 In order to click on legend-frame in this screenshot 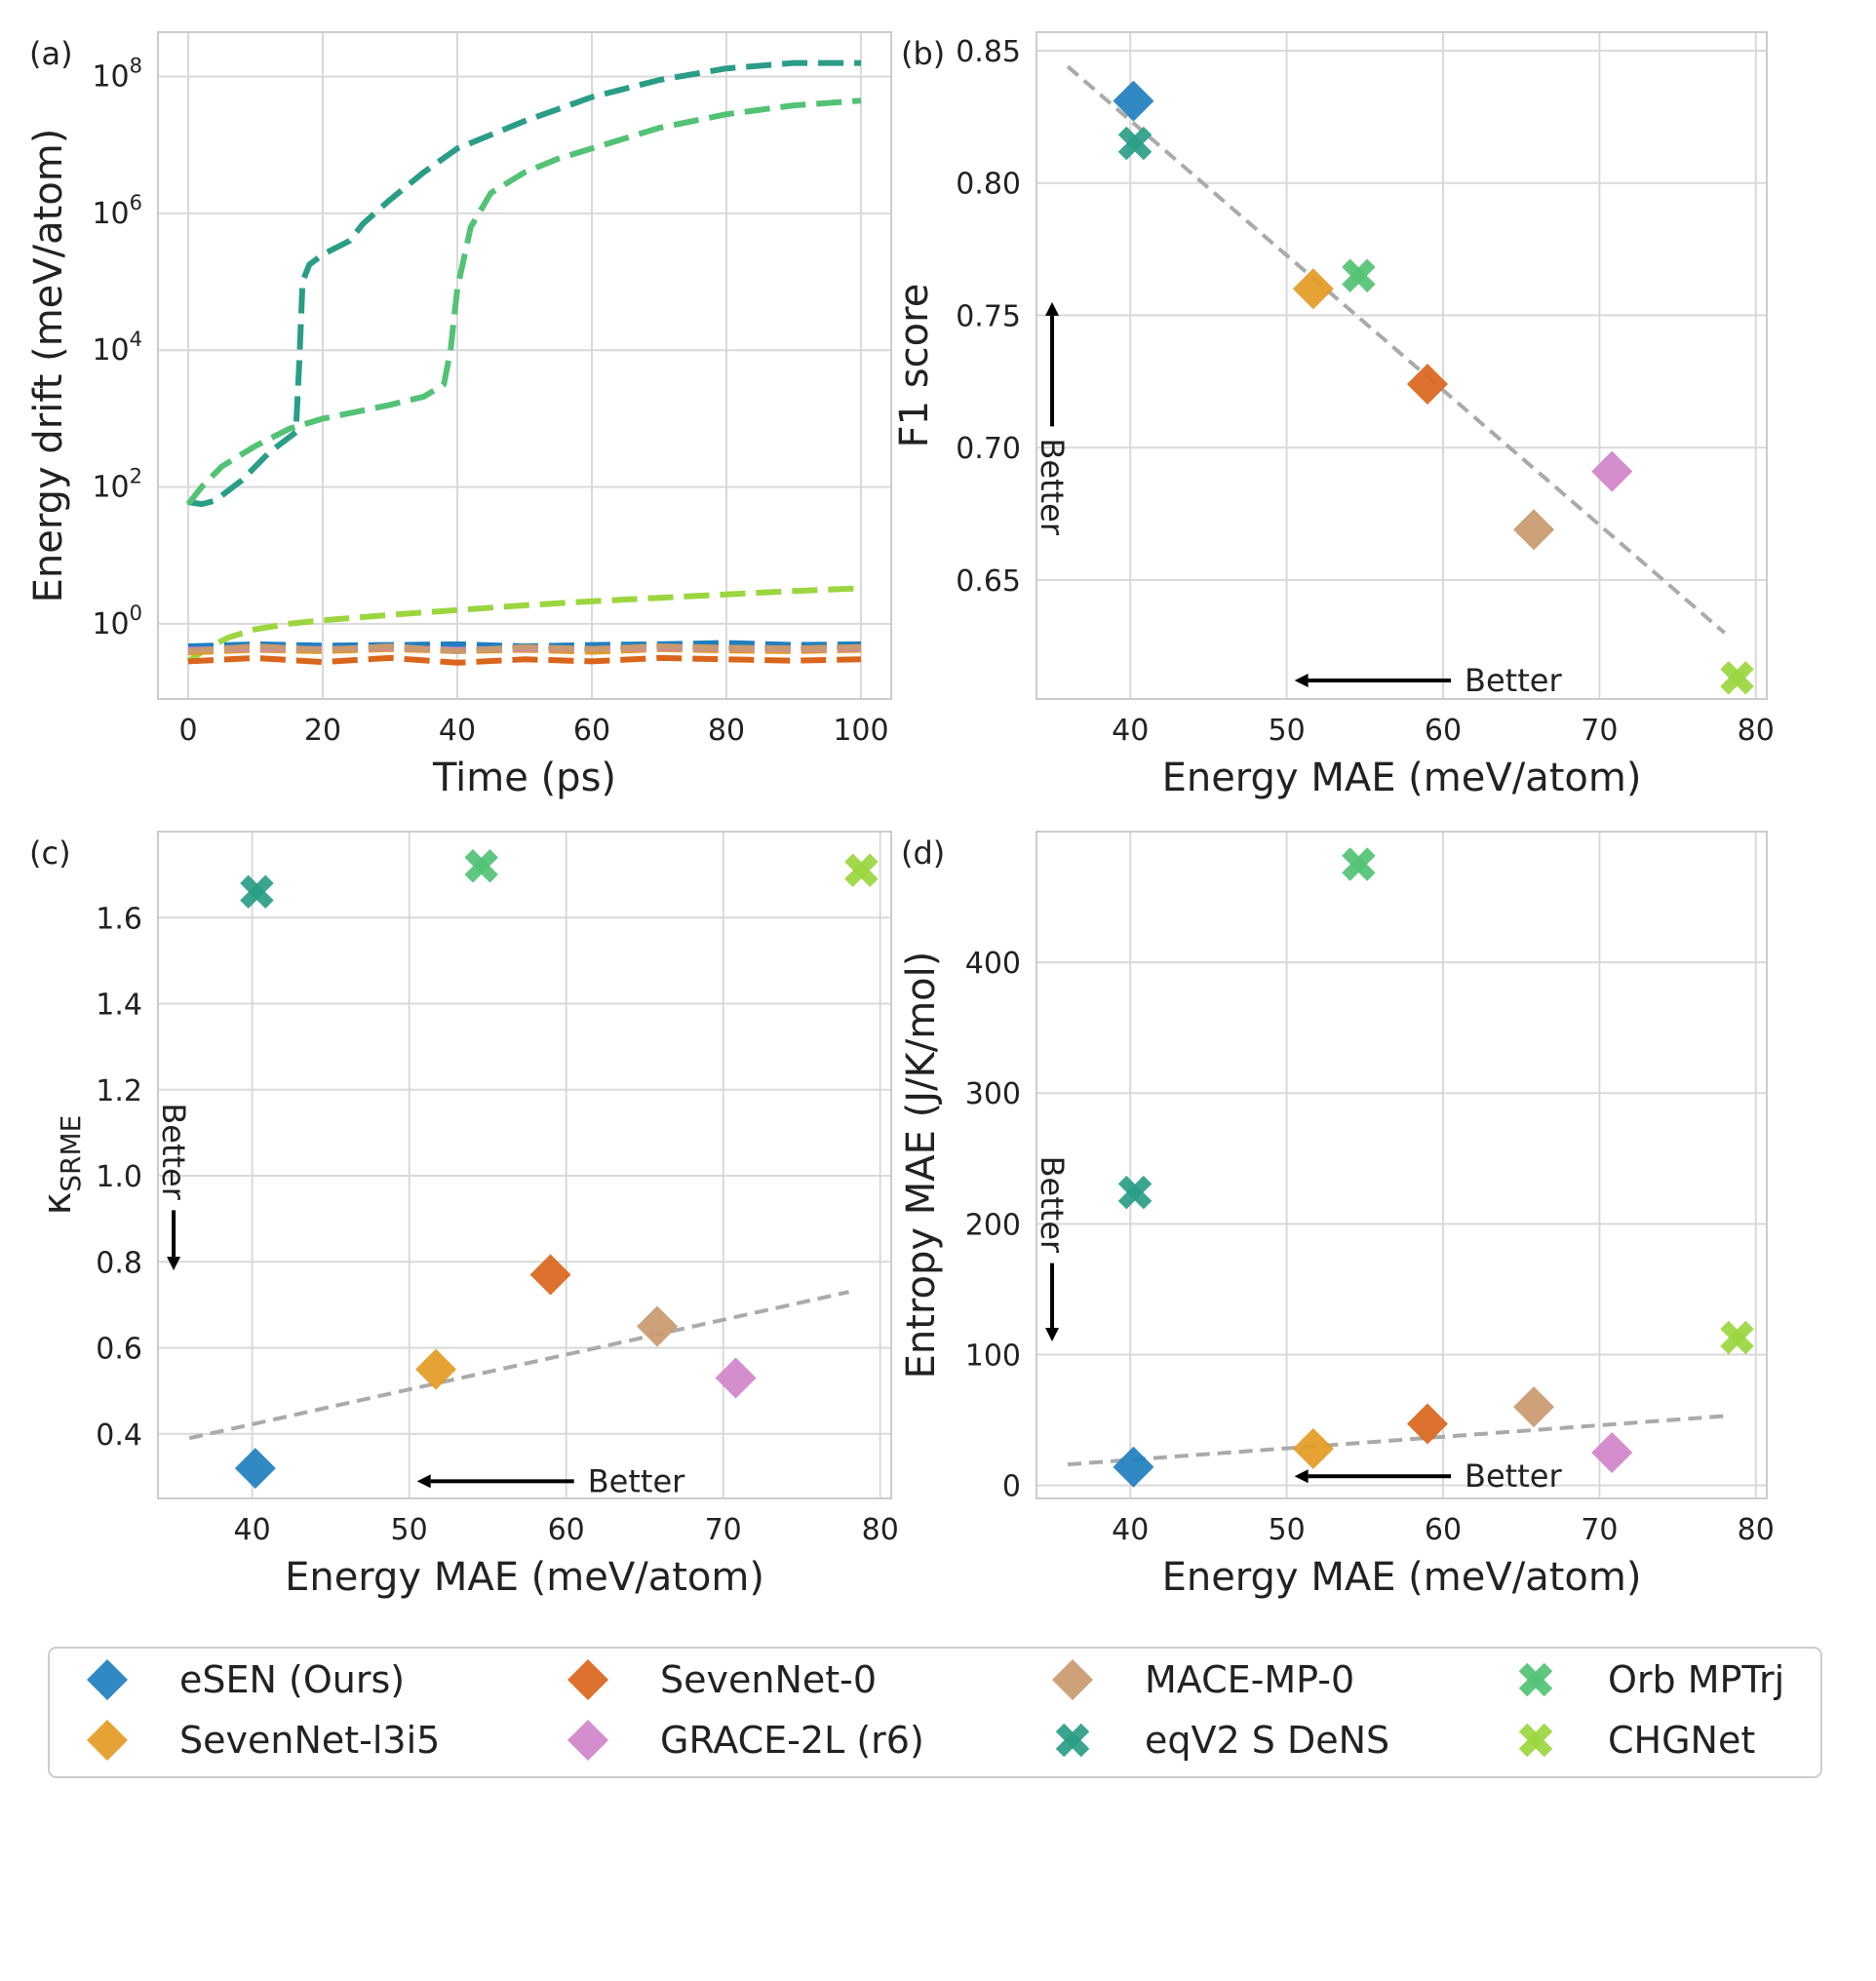, I will do `click(935, 1713)`.